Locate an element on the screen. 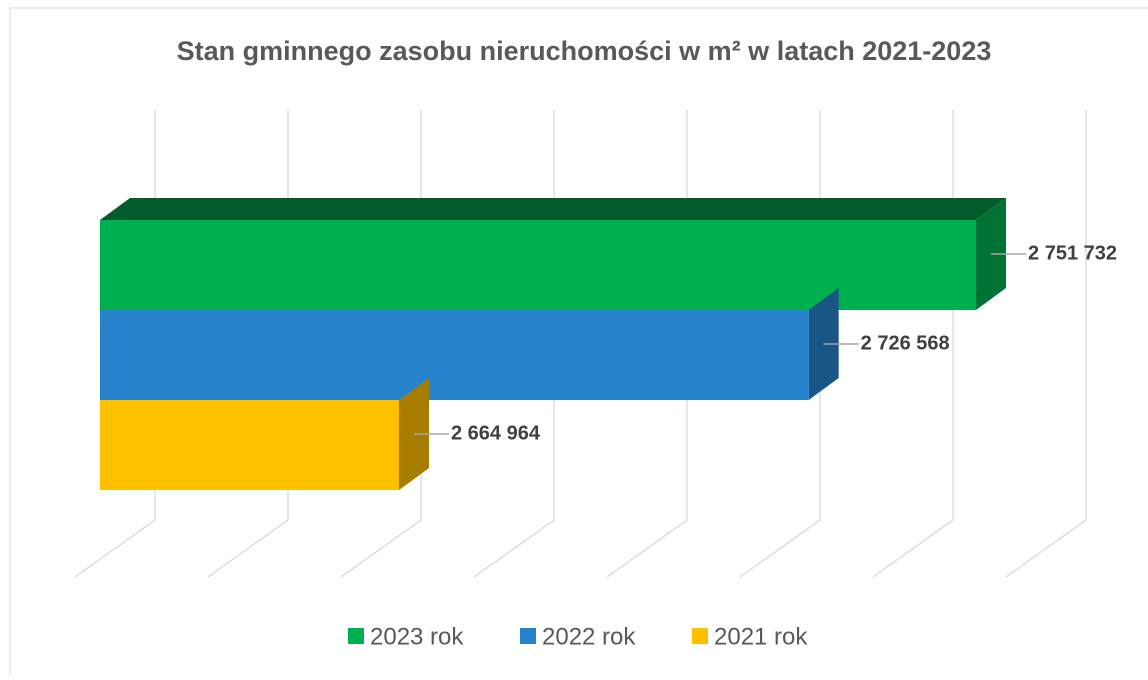  legend-label: 2023 rok is located at coordinates (417, 636).